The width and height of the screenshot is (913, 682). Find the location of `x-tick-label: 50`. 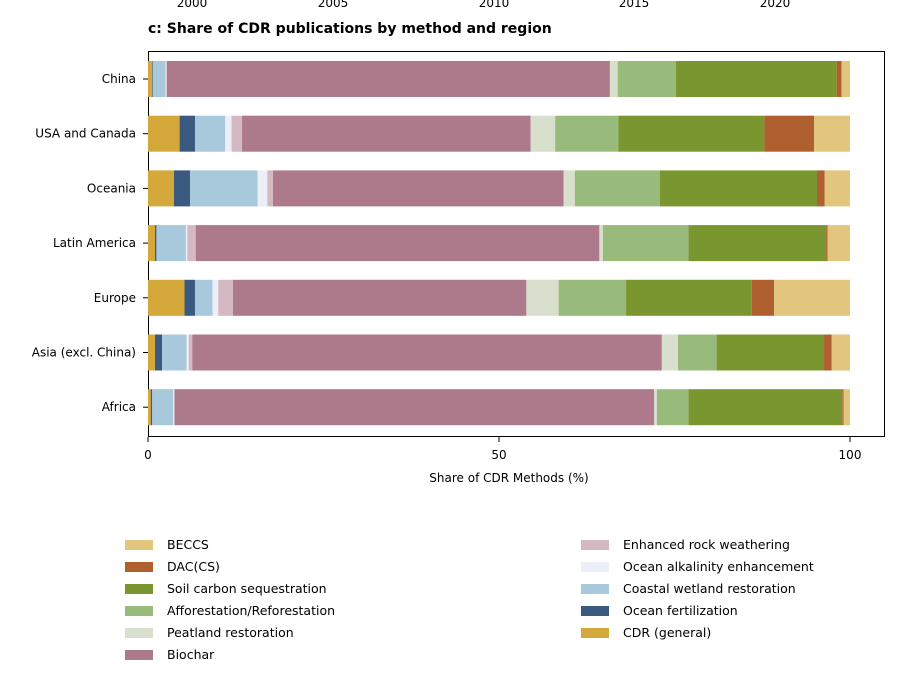

x-tick-label: 50 is located at coordinates (498, 455).